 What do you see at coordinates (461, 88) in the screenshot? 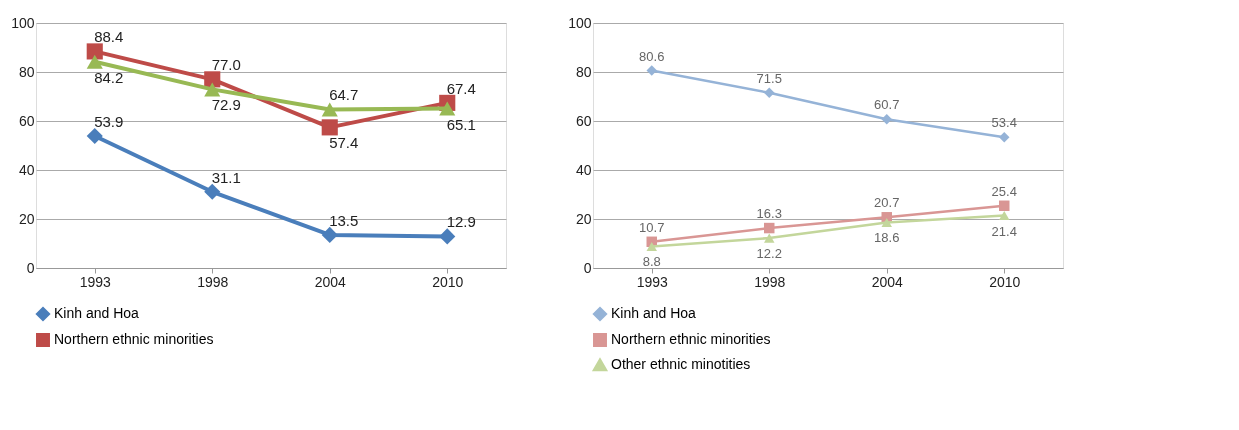
I see `data-label: 67.4` at bounding box center [461, 88].